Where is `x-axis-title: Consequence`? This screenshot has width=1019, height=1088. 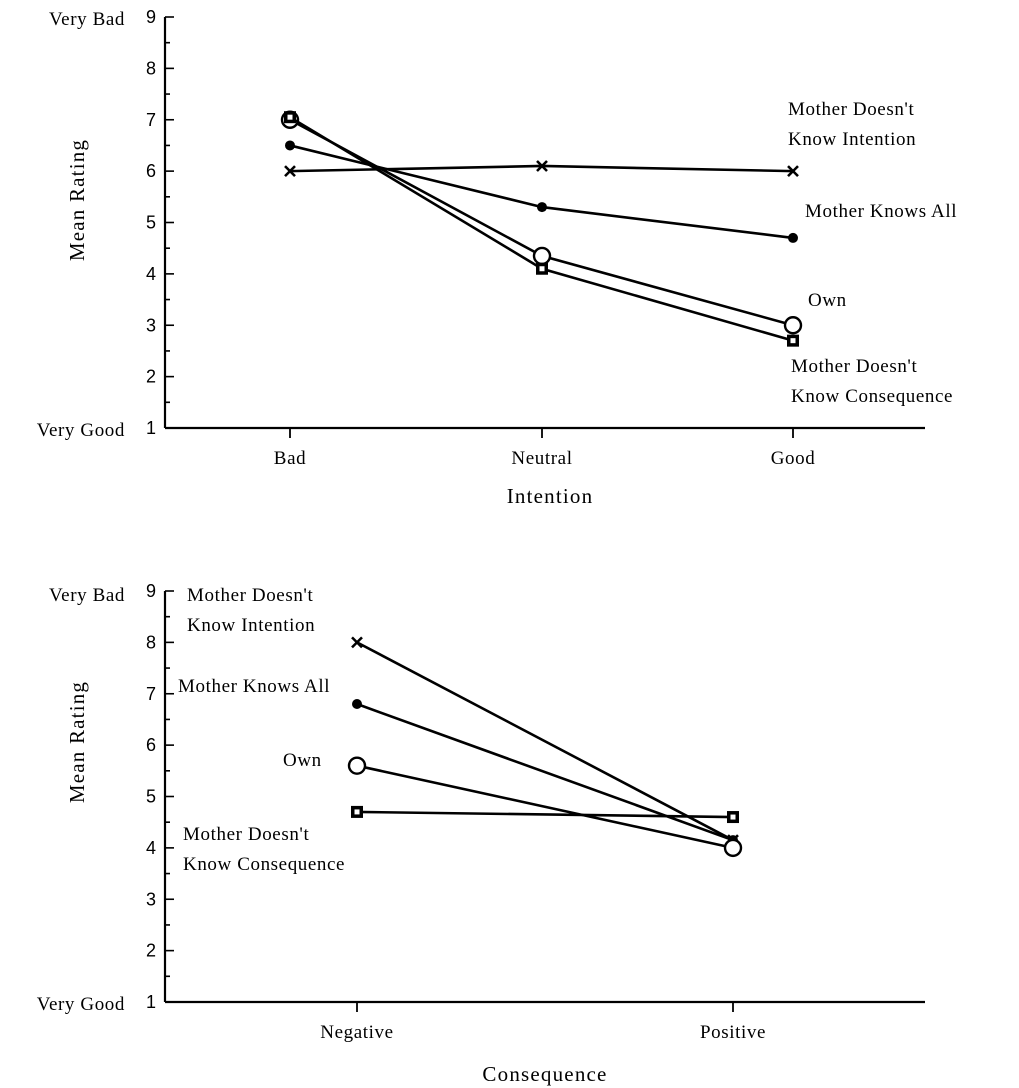 x-axis-title: Consequence is located at coordinates (544, 1074).